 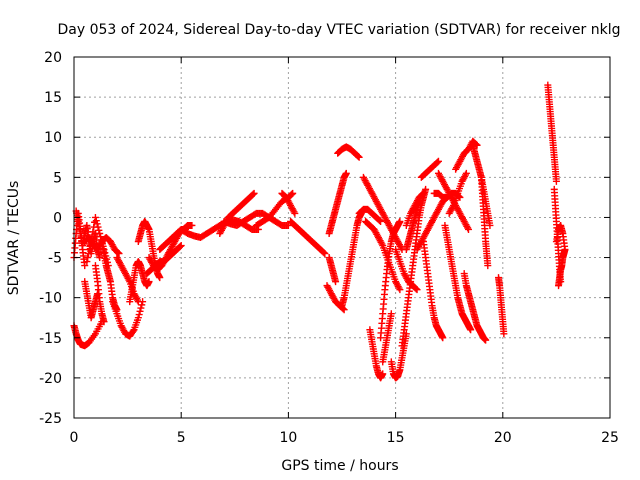 What do you see at coordinates (552, 133) in the screenshot?
I see `series-track50` at bounding box center [552, 133].